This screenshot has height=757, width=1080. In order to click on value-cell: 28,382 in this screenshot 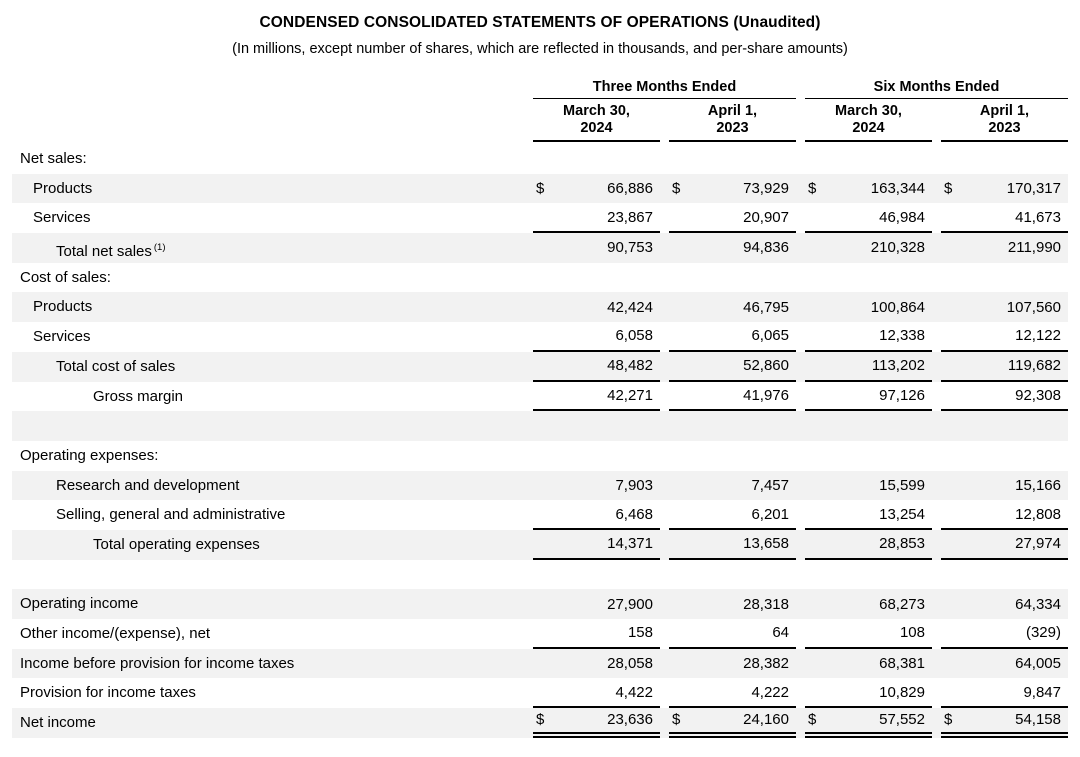, I will do `click(766, 664)`.